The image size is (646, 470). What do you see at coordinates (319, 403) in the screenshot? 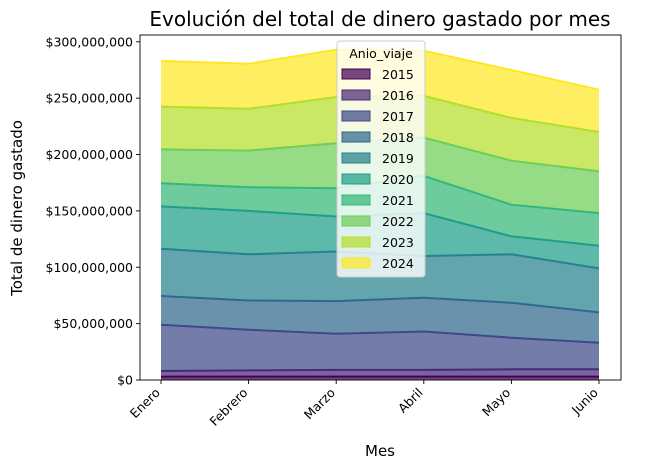
I see `x-tick-label: Marzo` at bounding box center [319, 403].